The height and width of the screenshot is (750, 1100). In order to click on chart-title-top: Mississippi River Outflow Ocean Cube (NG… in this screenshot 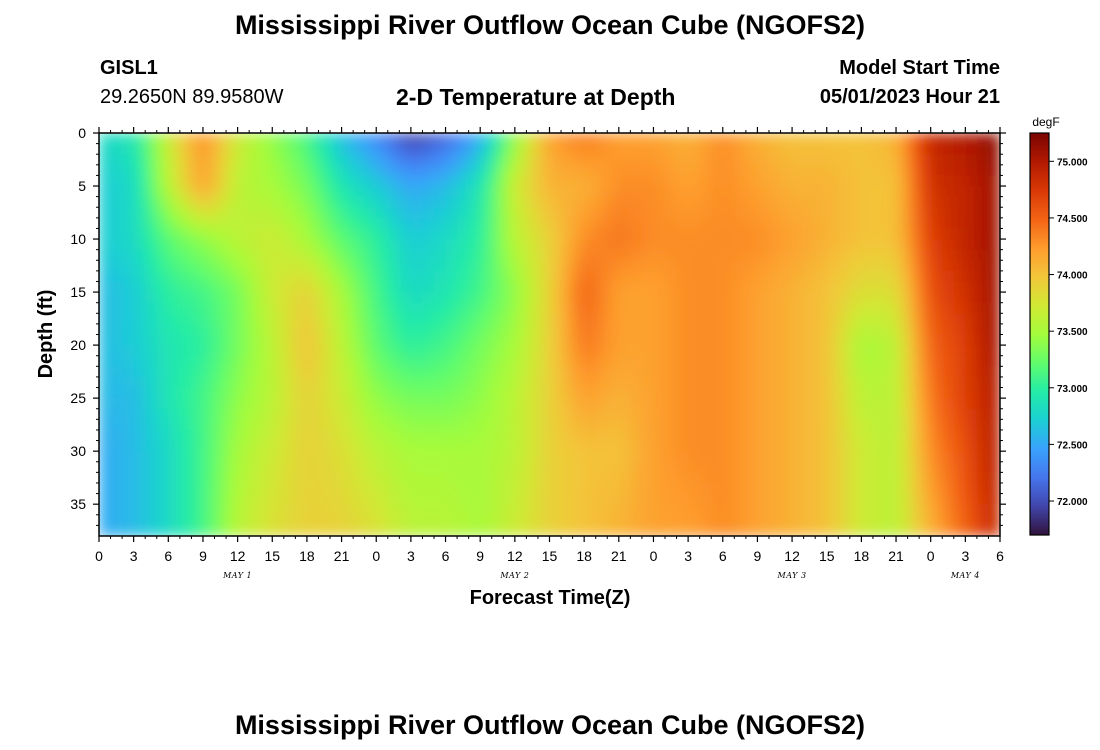, I will do `click(550, 25)`.